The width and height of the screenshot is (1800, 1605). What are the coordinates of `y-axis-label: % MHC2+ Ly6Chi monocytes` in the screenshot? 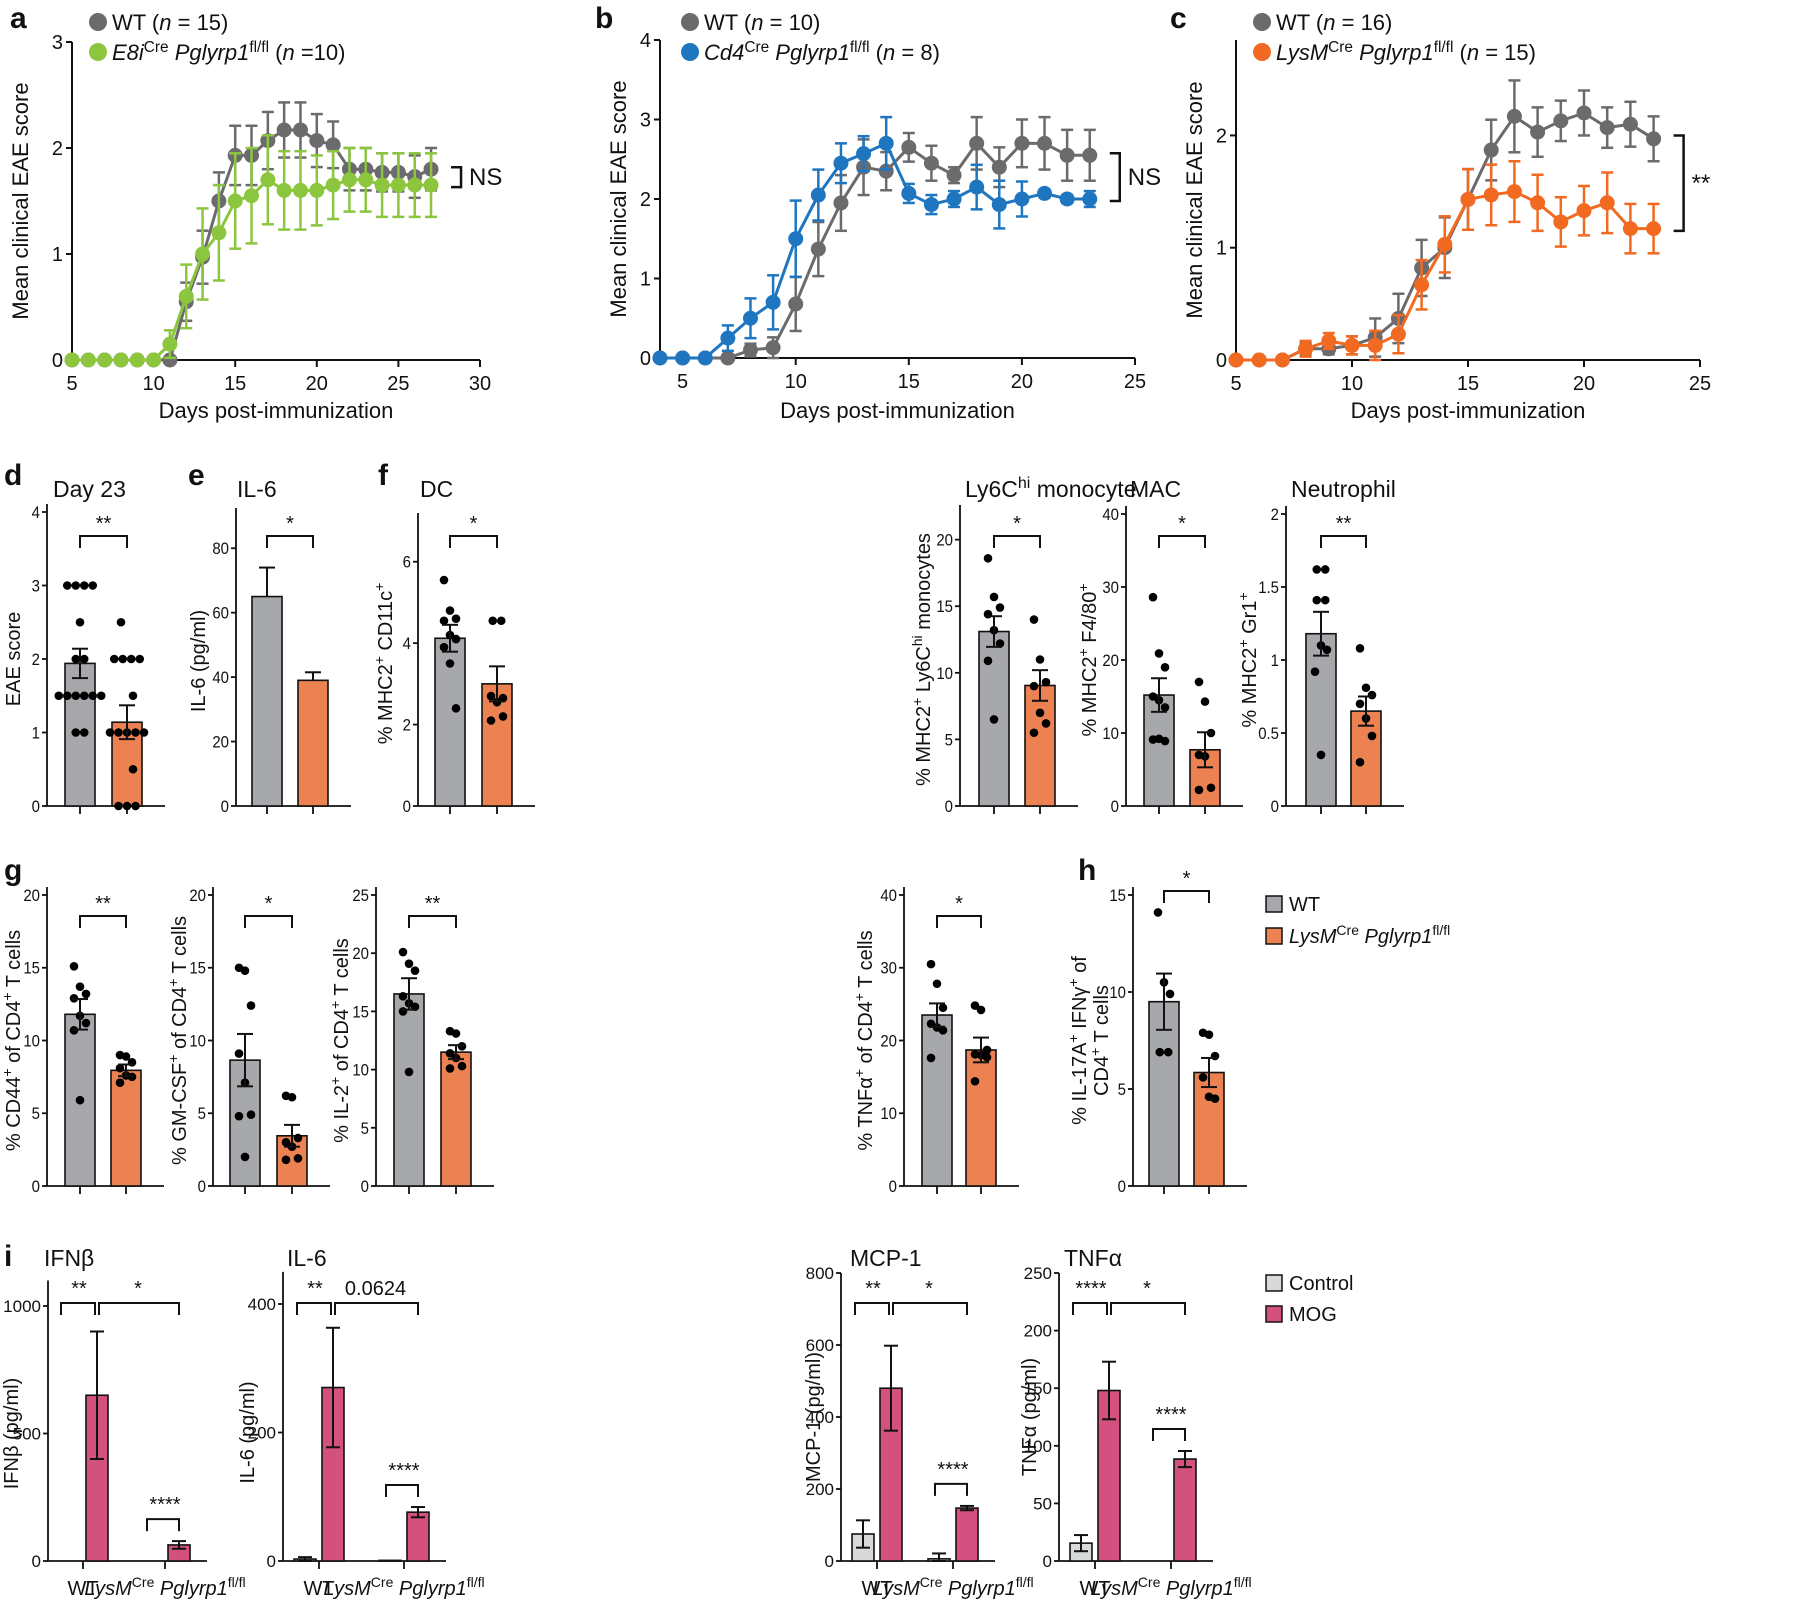 It's located at (922, 659).